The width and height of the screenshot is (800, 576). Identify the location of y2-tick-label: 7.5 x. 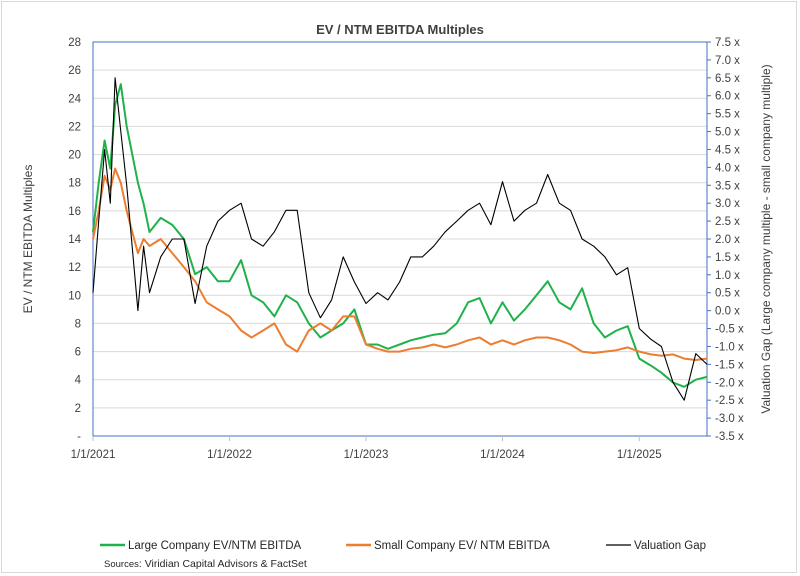
(727, 43).